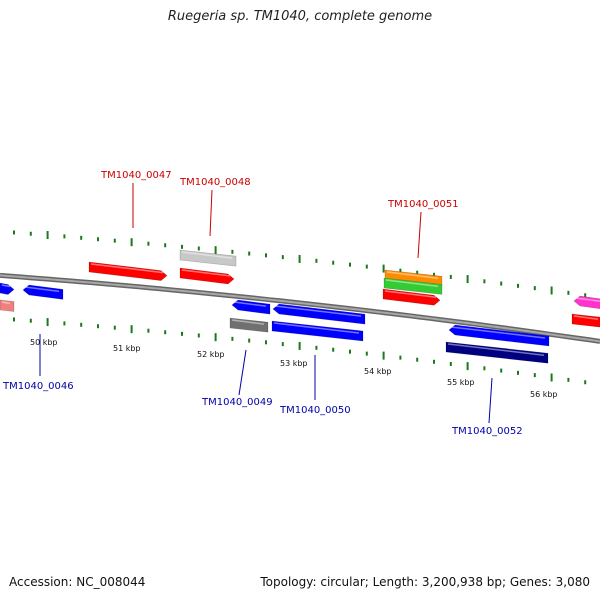 This screenshot has width=600, height=600. I want to click on gene-arrow-orange-shine, so click(412, 275).